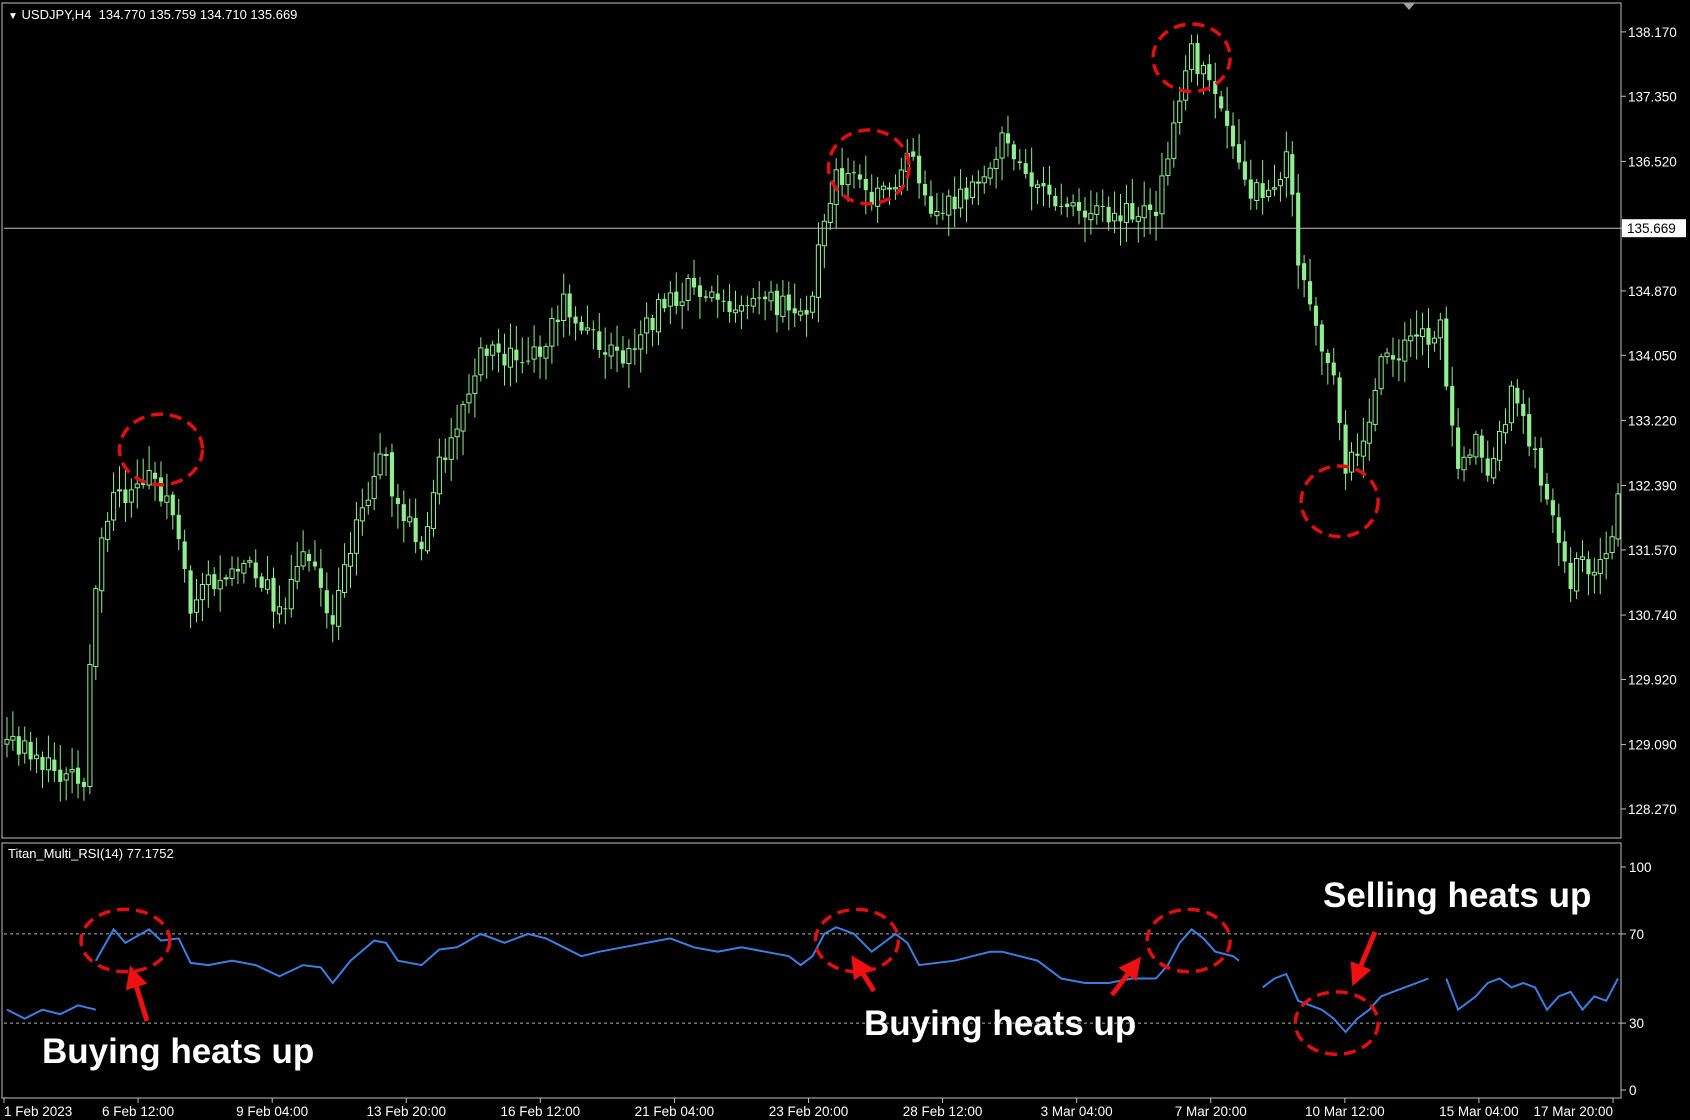  What do you see at coordinates (1636, 934) in the screenshot?
I see `rsi-tick-label: 70` at bounding box center [1636, 934].